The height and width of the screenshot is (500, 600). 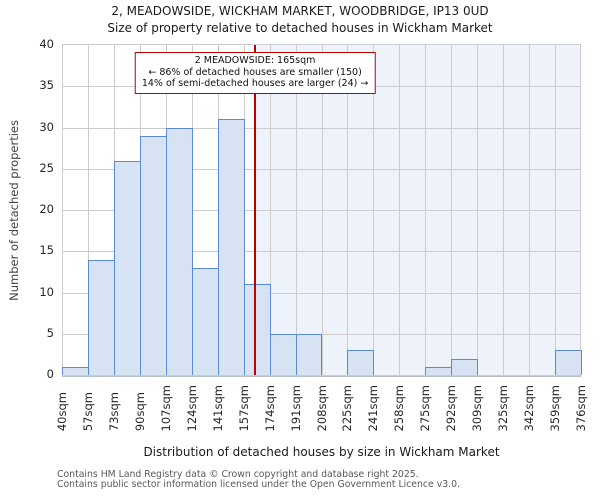 What do you see at coordinates (46, 167) in the screenshot?
I see `y-tick-label: 25` at bounding box center [46, 167].